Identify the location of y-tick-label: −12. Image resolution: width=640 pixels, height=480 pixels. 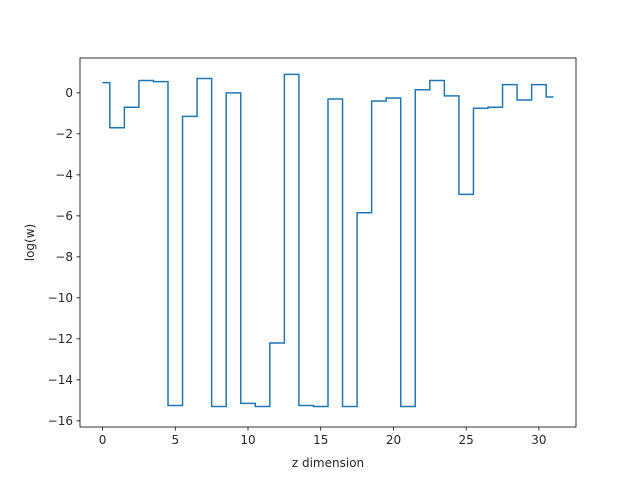
(60, 339).